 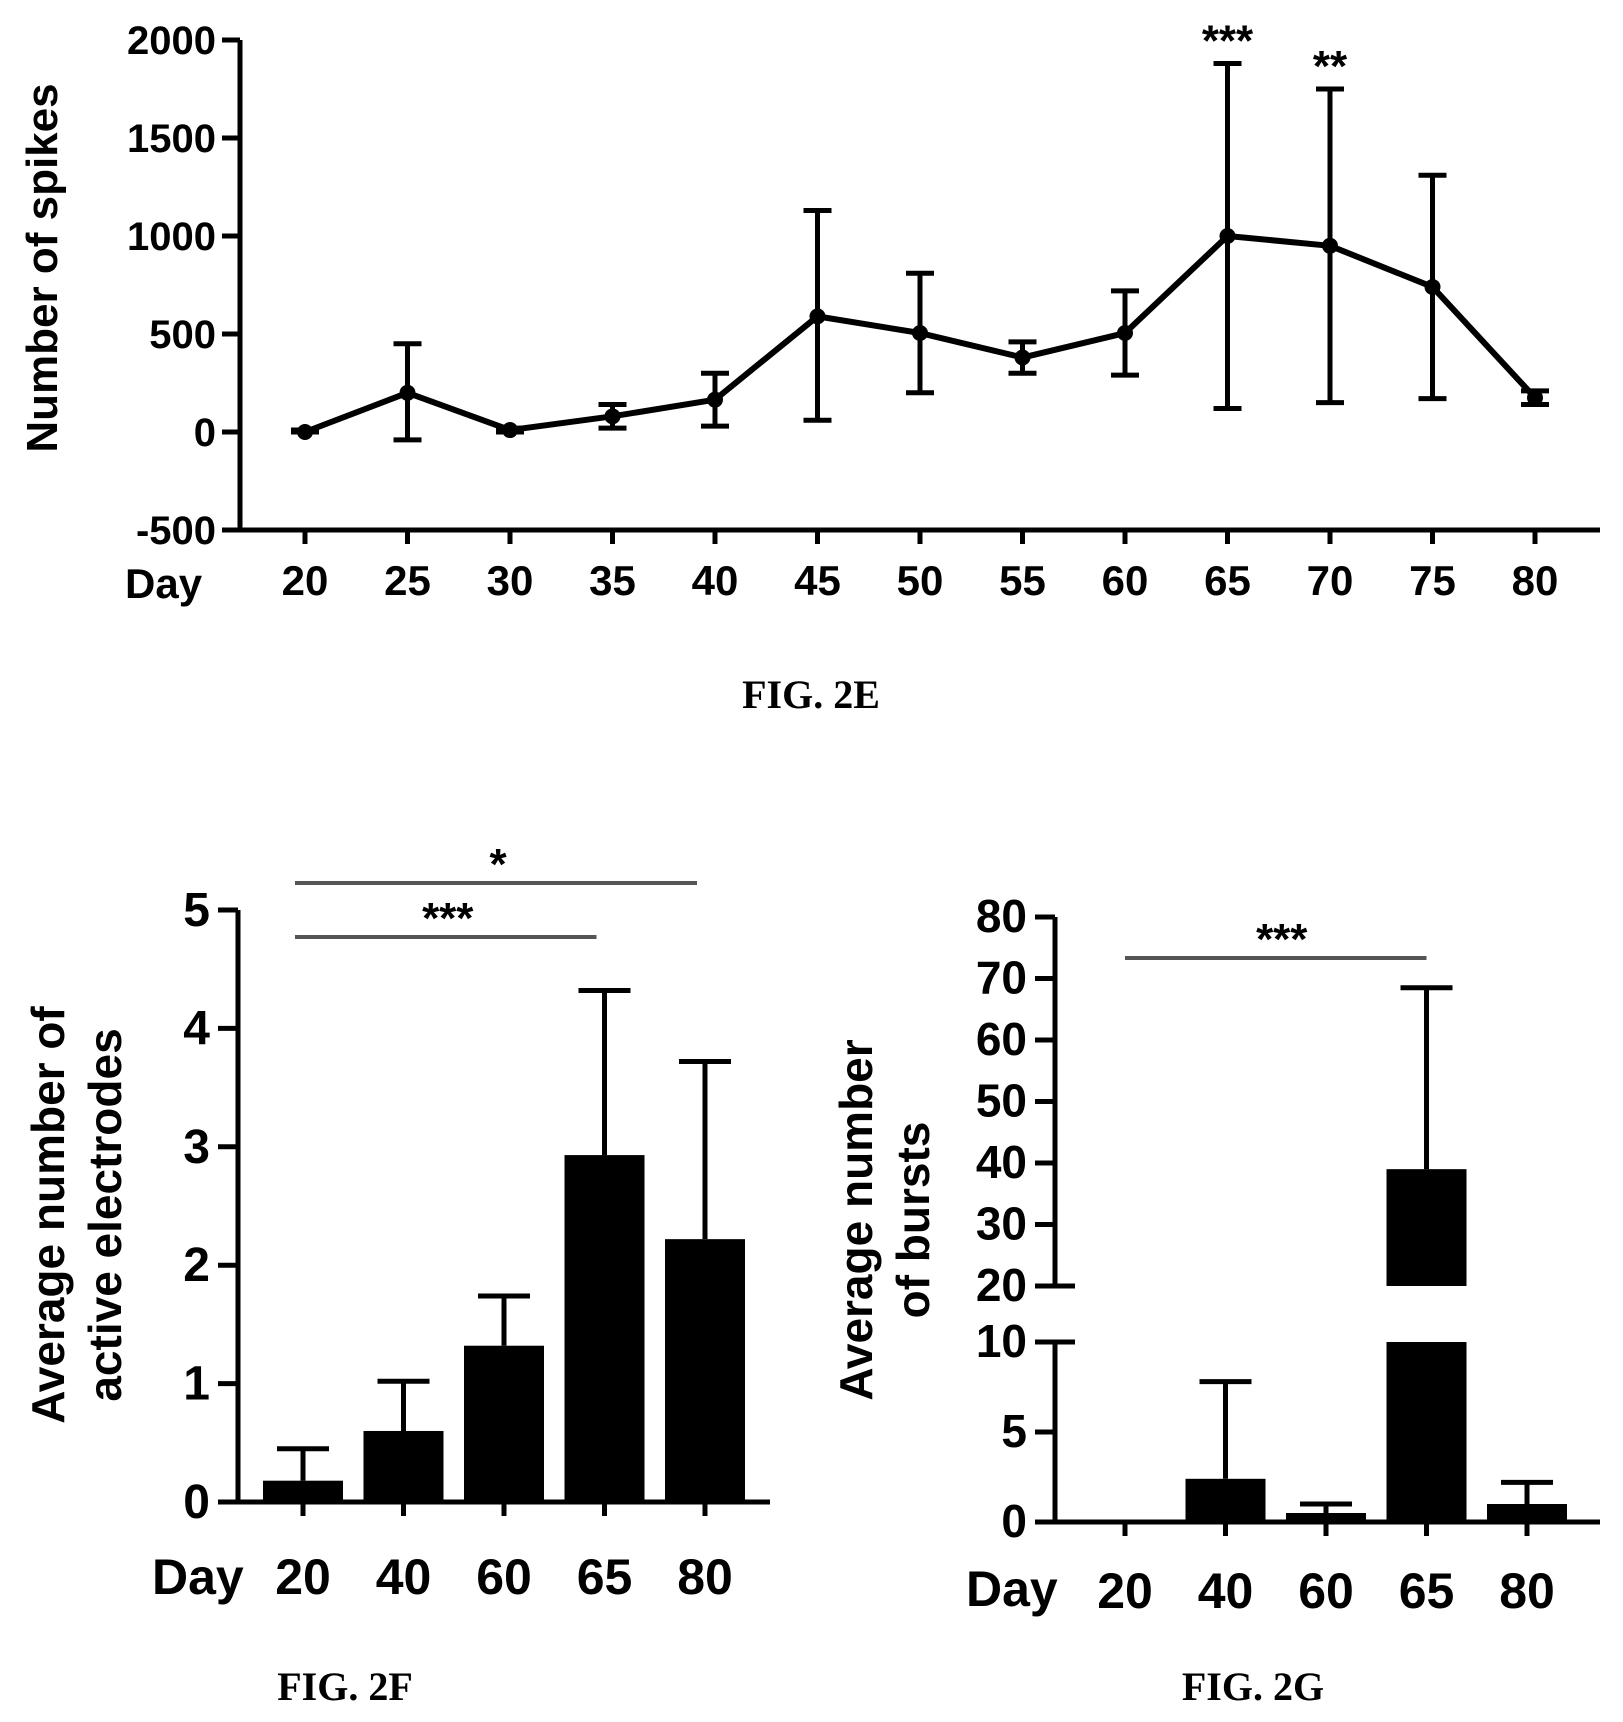 What do you see at coordinates (811, 694) in the screenshot?
I see `figure-caption: FIG. 2E` at bounding box center [811, 694].